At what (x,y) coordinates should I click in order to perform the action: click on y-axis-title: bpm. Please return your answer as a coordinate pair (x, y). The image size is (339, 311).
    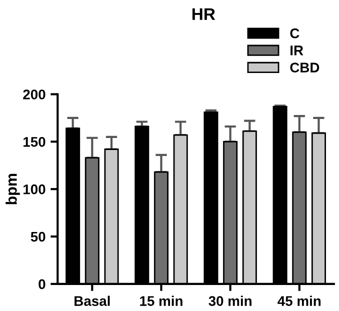
    Looking at the image, I should click on (13, 189).